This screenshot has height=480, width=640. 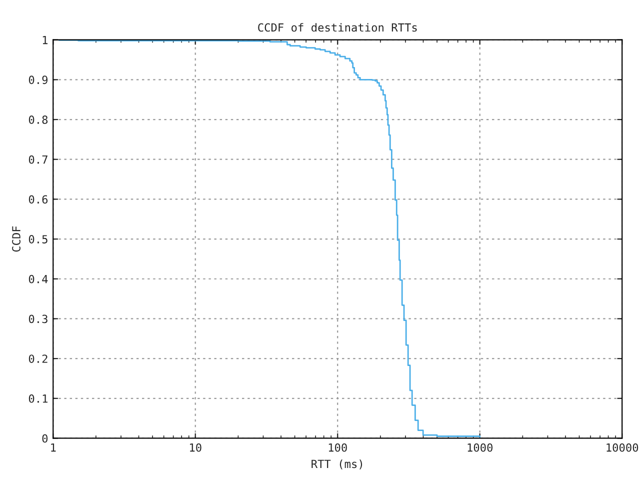 What do you see at coordinates (480, 447) in the screenshot?
I see `x-tick-label: 1000` at bounding box center [480, 447].